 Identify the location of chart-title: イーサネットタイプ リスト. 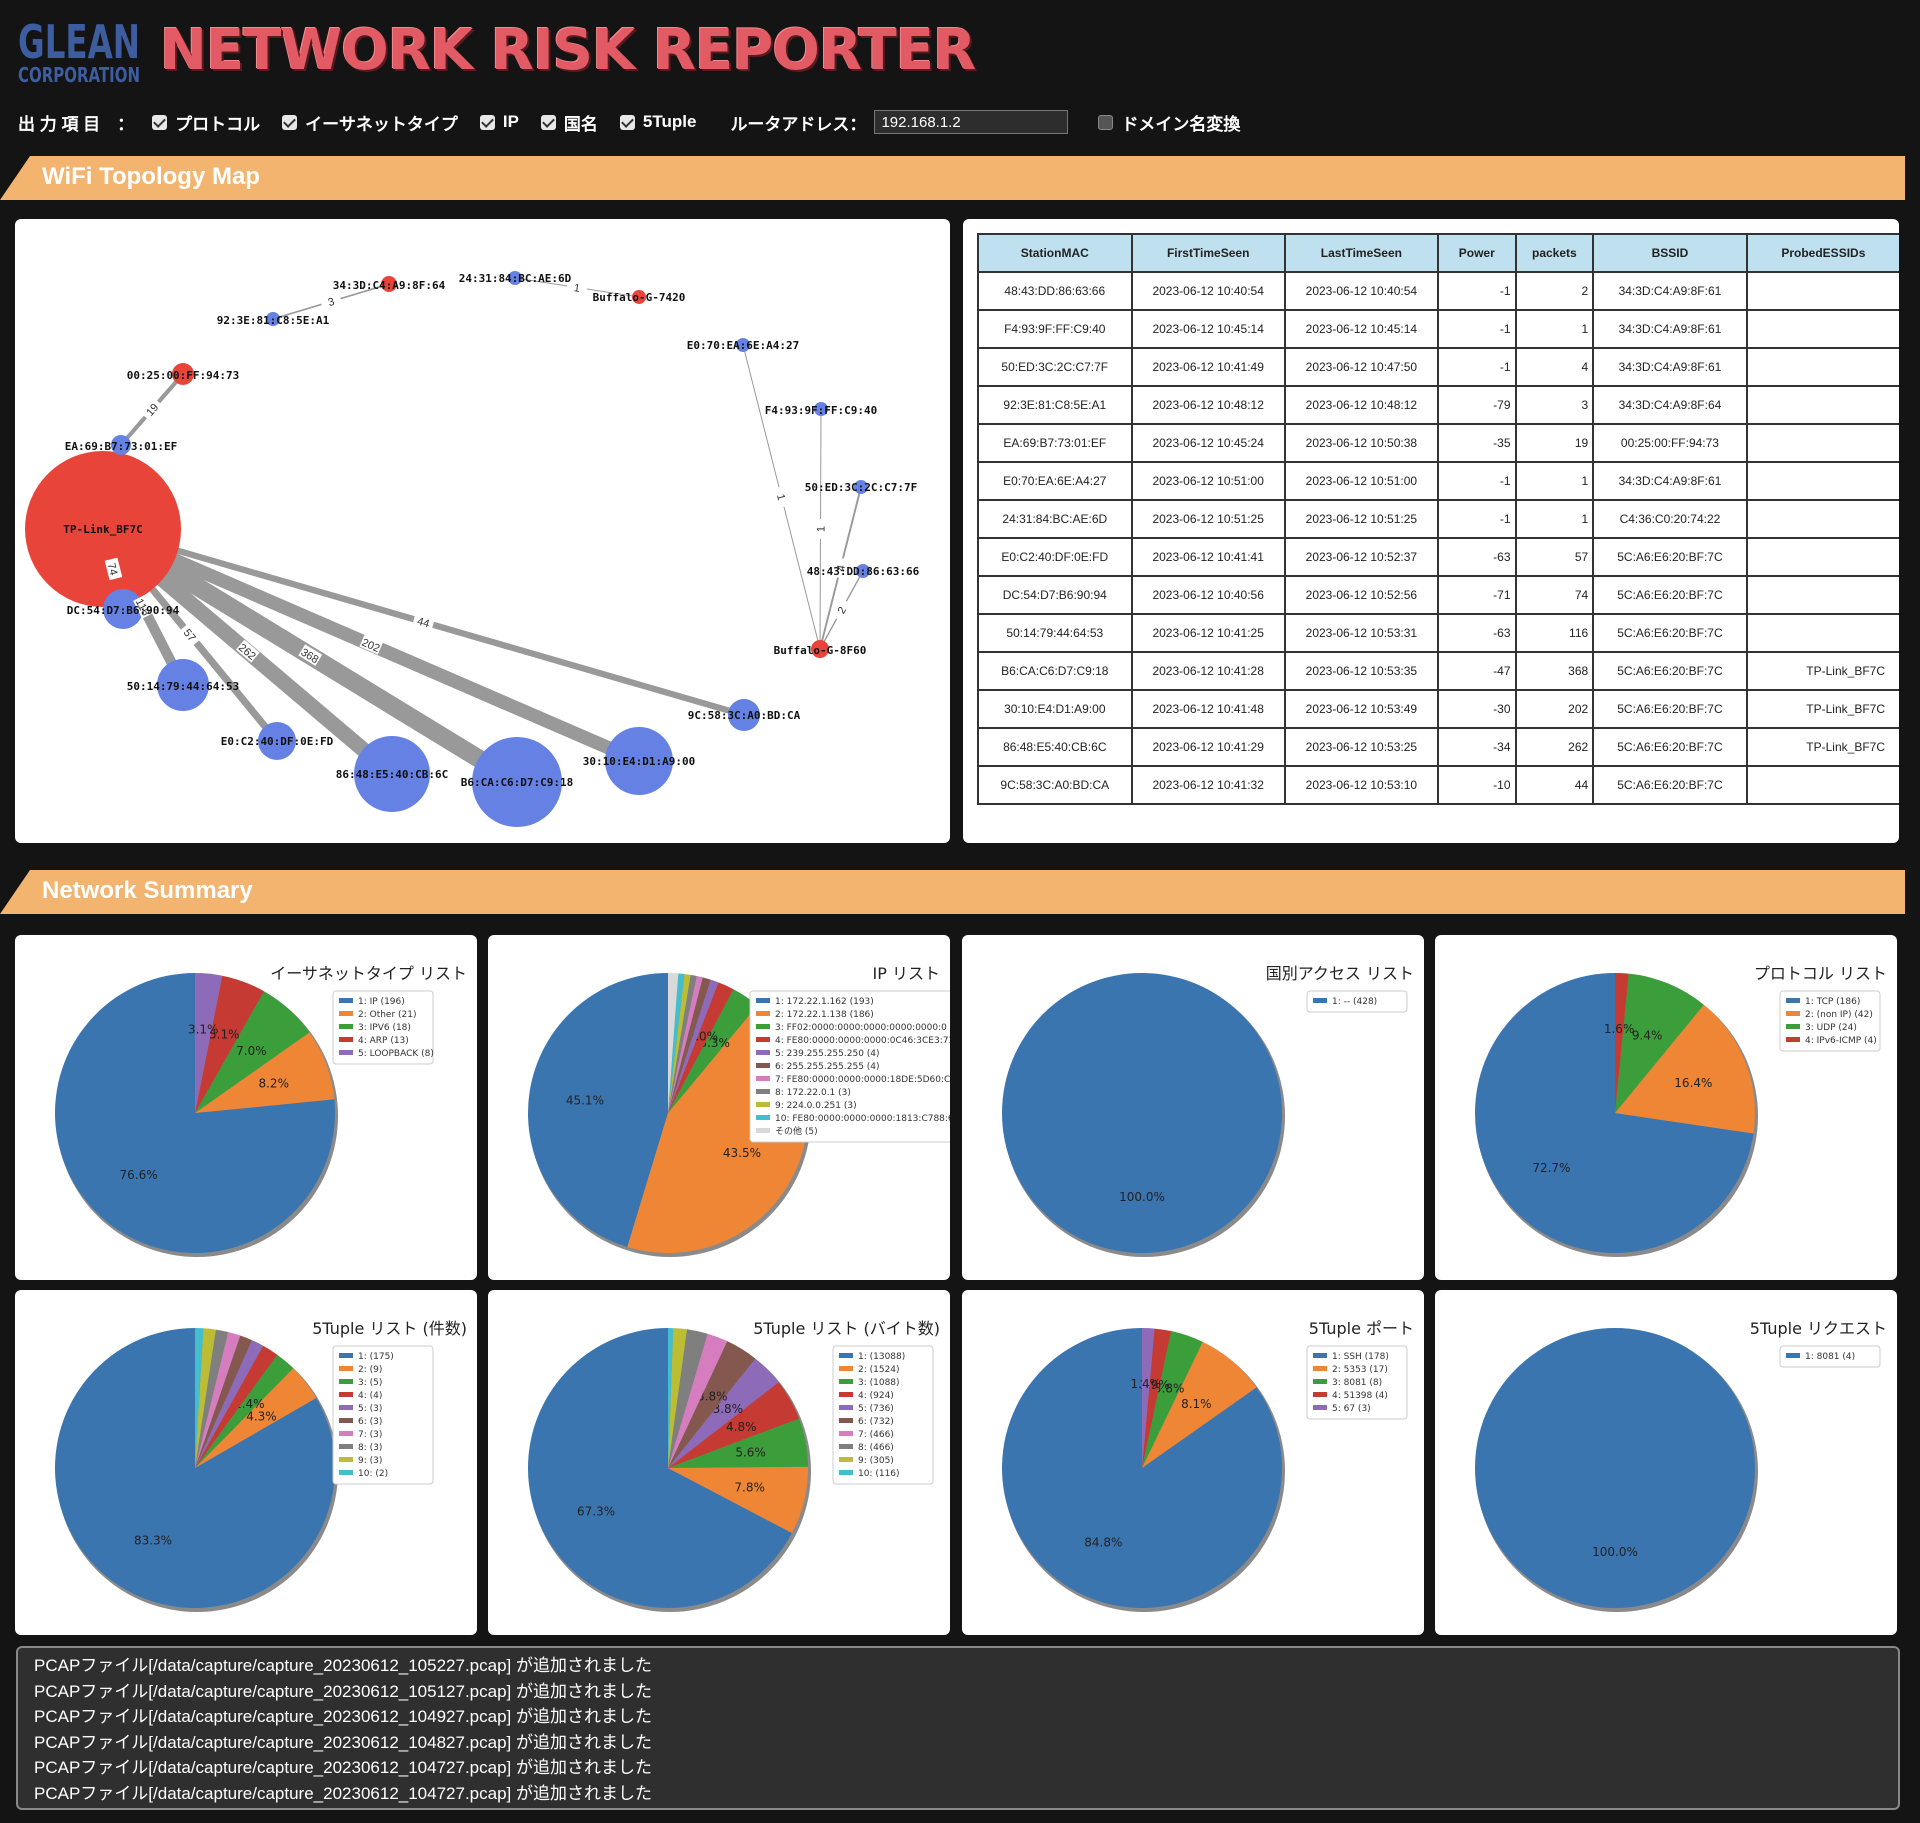
(368, 973).